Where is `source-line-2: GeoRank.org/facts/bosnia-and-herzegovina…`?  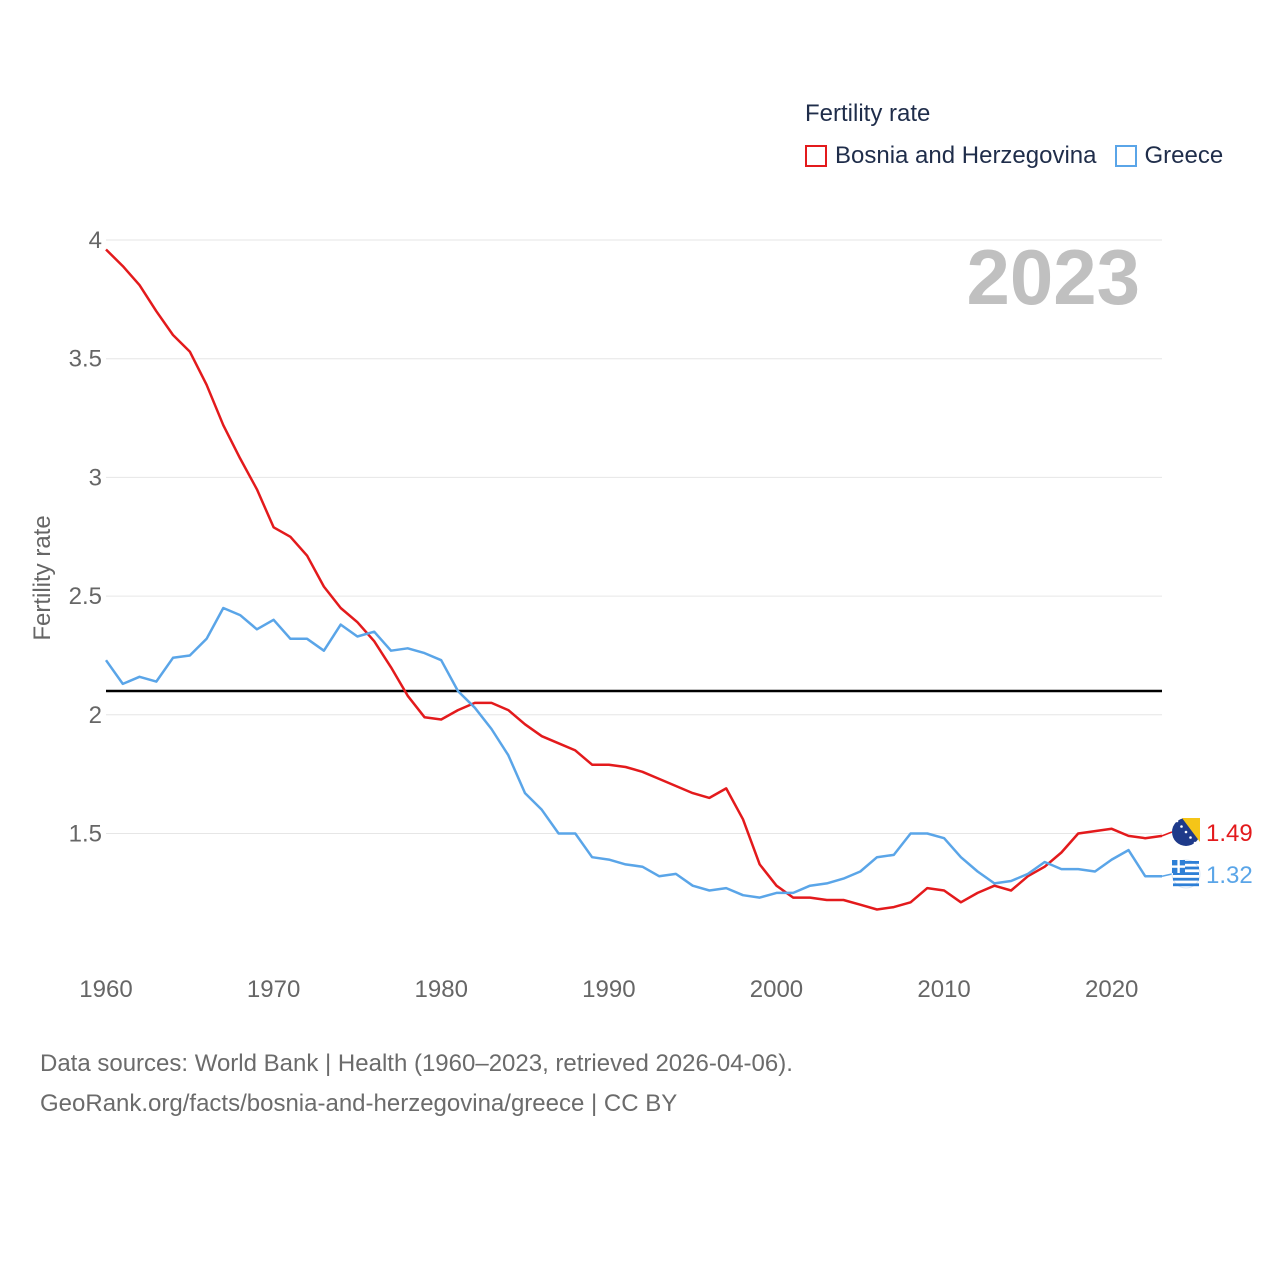 source-line-2: GeoRank.org/facts/bosnia-and-herzegovina… is located at coordinates (359, 1103).